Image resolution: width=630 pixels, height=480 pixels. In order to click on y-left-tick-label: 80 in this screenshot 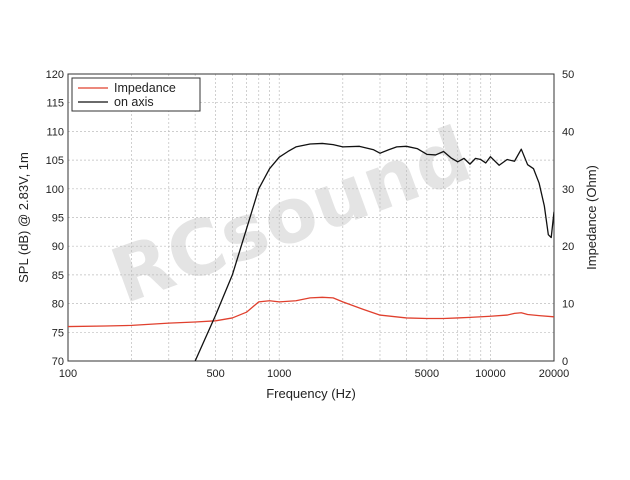, I will do `click(58, 305)`.